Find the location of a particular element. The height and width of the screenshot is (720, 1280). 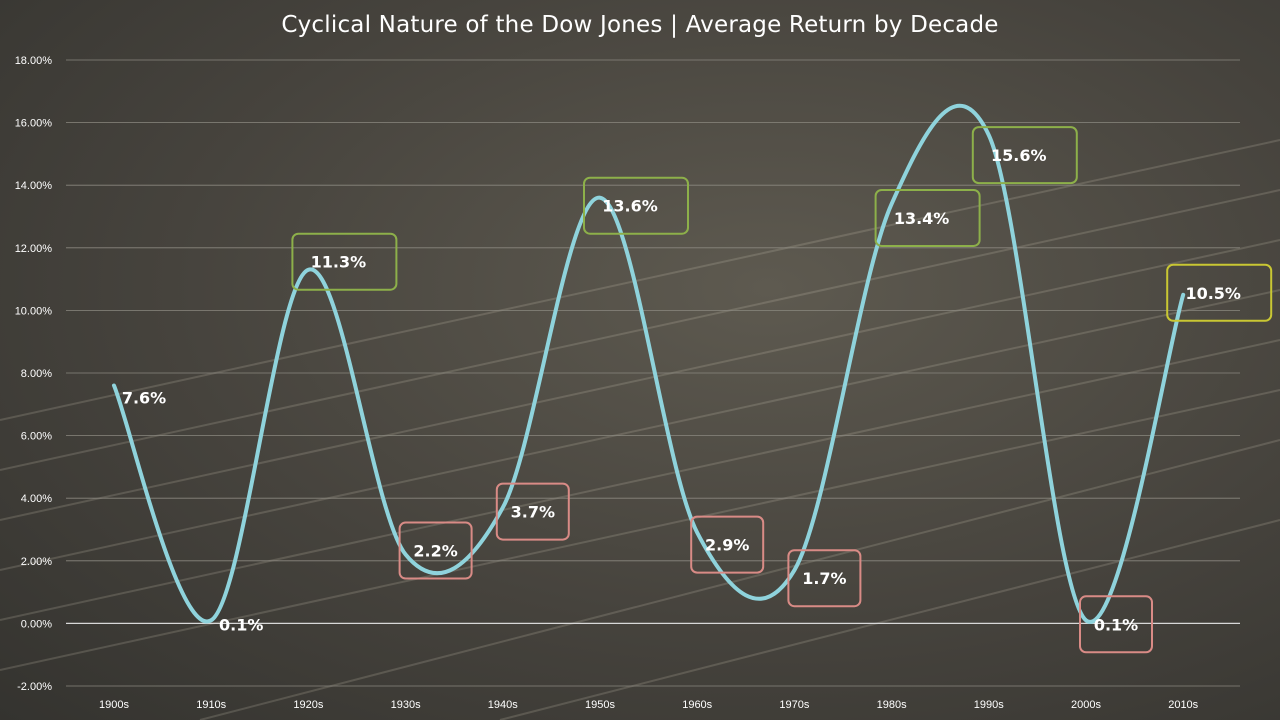

data-label: 1.7% is located at coordinates (824, 578).